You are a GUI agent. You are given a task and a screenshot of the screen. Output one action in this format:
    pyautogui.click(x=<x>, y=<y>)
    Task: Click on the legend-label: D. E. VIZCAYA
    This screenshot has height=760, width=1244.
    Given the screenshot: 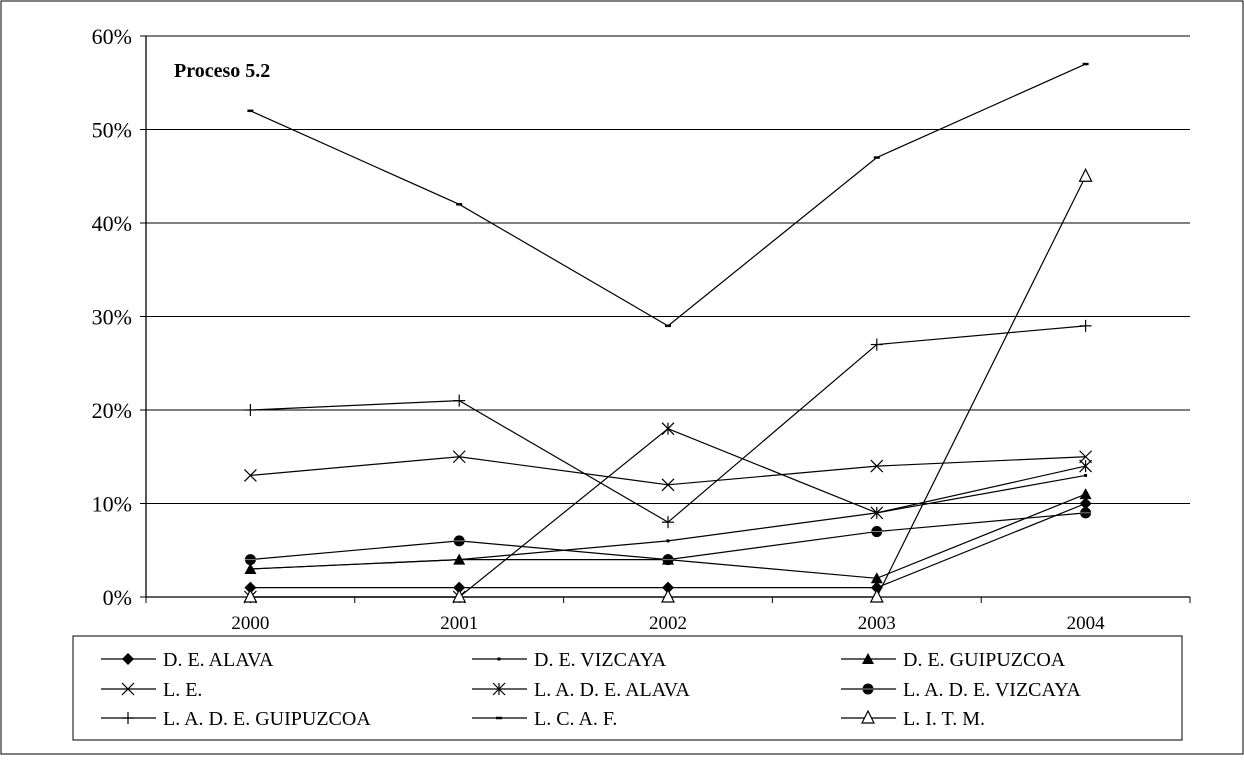 What is the action you would take?
    pyautogui.click(x=600, y=660)
    